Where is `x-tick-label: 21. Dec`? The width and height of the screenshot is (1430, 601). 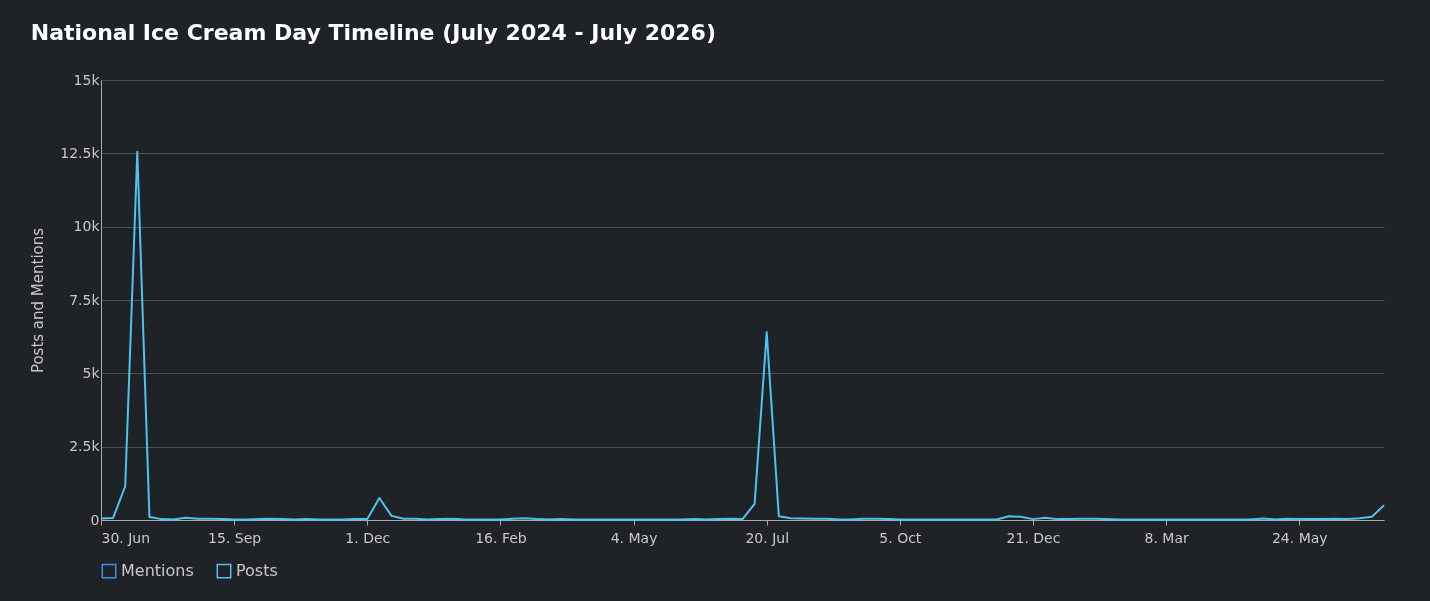 x-tick-label: 21. Dec is located at coordinates (1033, 537).